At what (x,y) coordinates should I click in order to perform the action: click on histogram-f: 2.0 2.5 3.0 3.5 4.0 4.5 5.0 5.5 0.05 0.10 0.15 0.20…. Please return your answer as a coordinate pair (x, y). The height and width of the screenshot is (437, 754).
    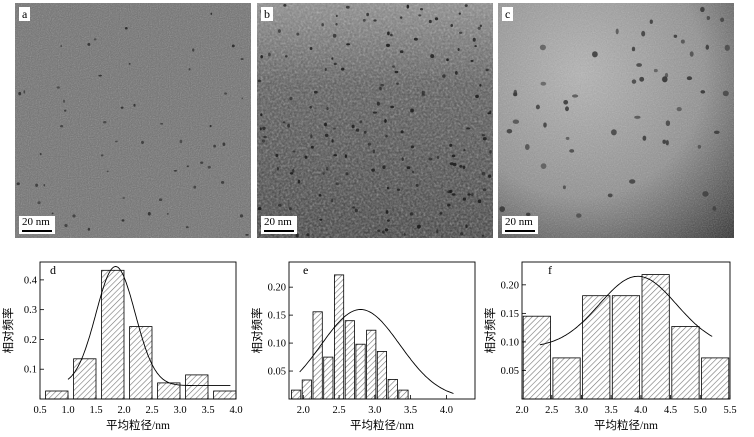
    Looking at the image, I should click on (610, 346).